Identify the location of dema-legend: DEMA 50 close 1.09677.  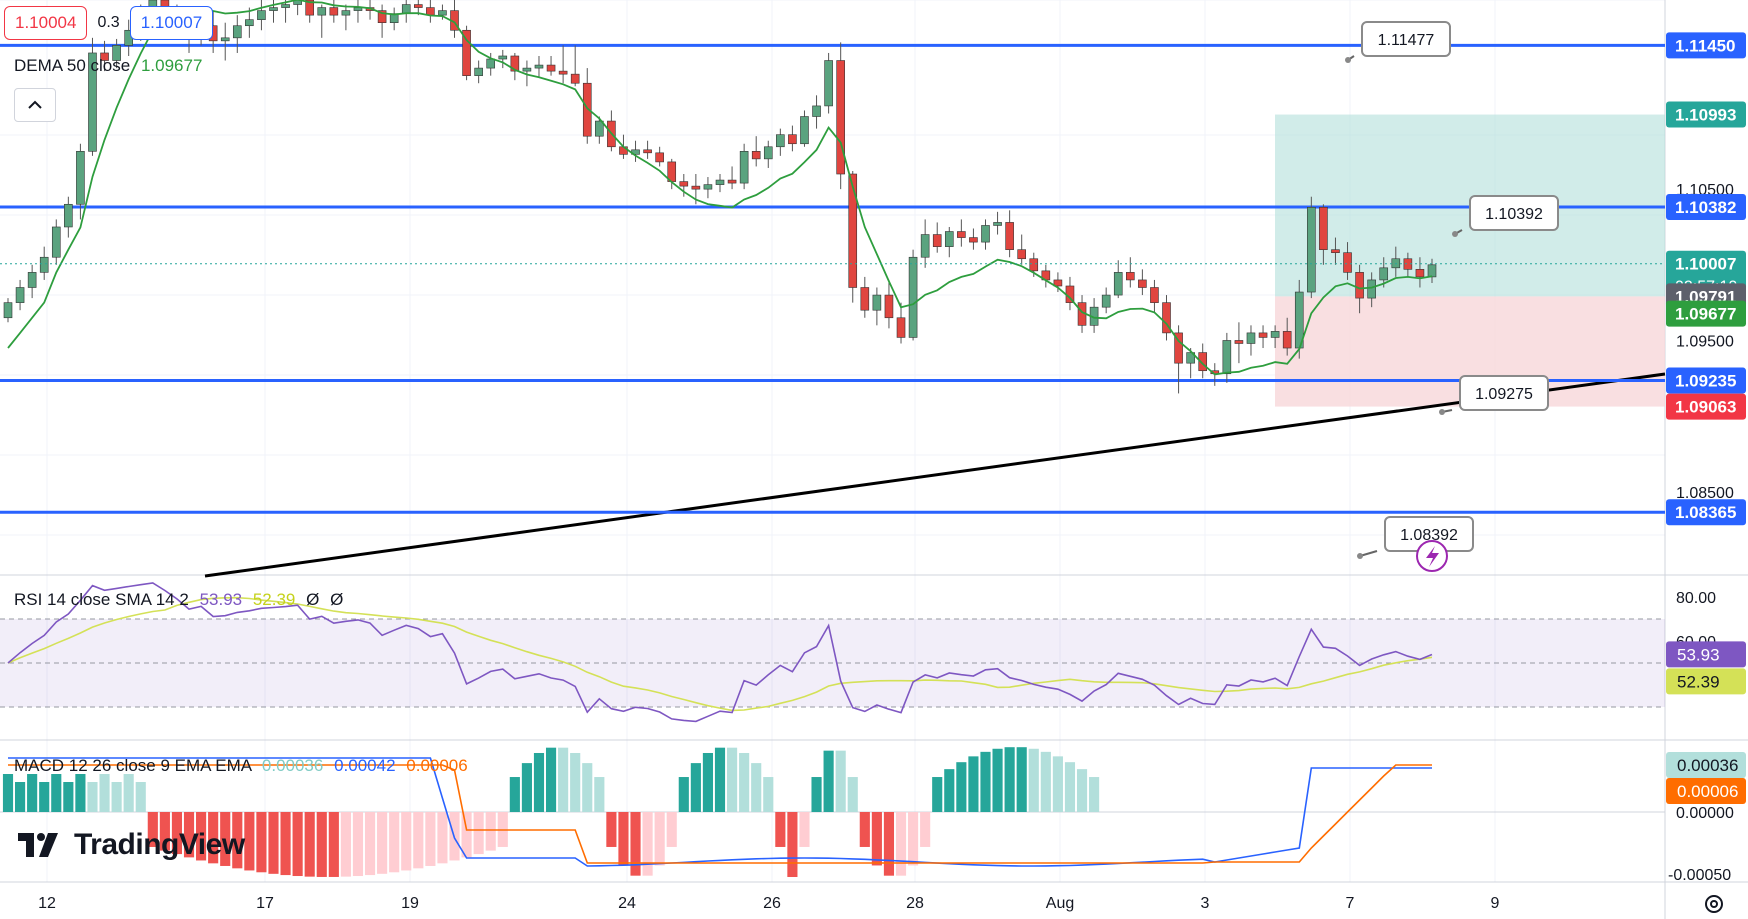
(108, 66).